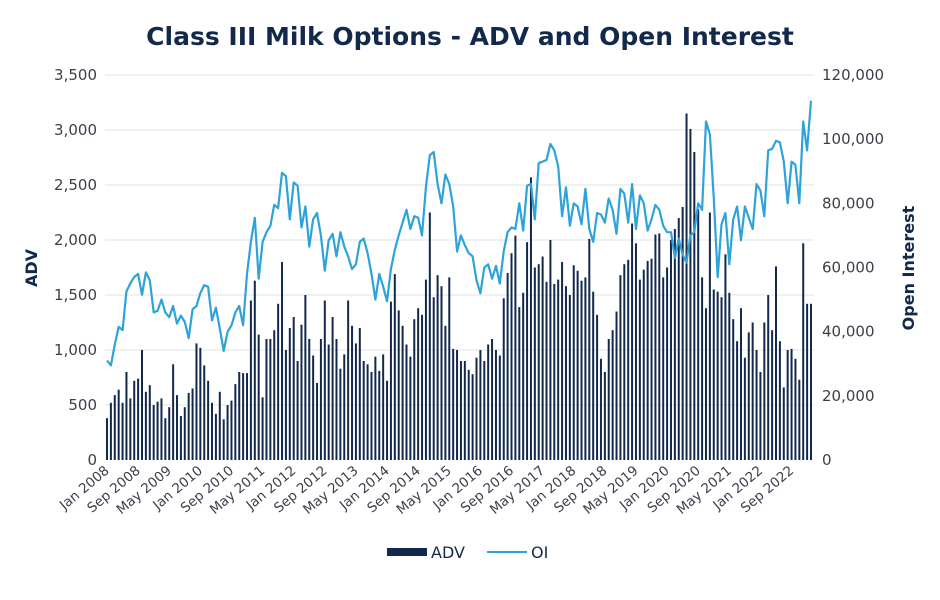  What do you see at coordinates (75, 130) in the screenshot?
I see `left-tick-label: 3,000` at bounding box center [75, 130].